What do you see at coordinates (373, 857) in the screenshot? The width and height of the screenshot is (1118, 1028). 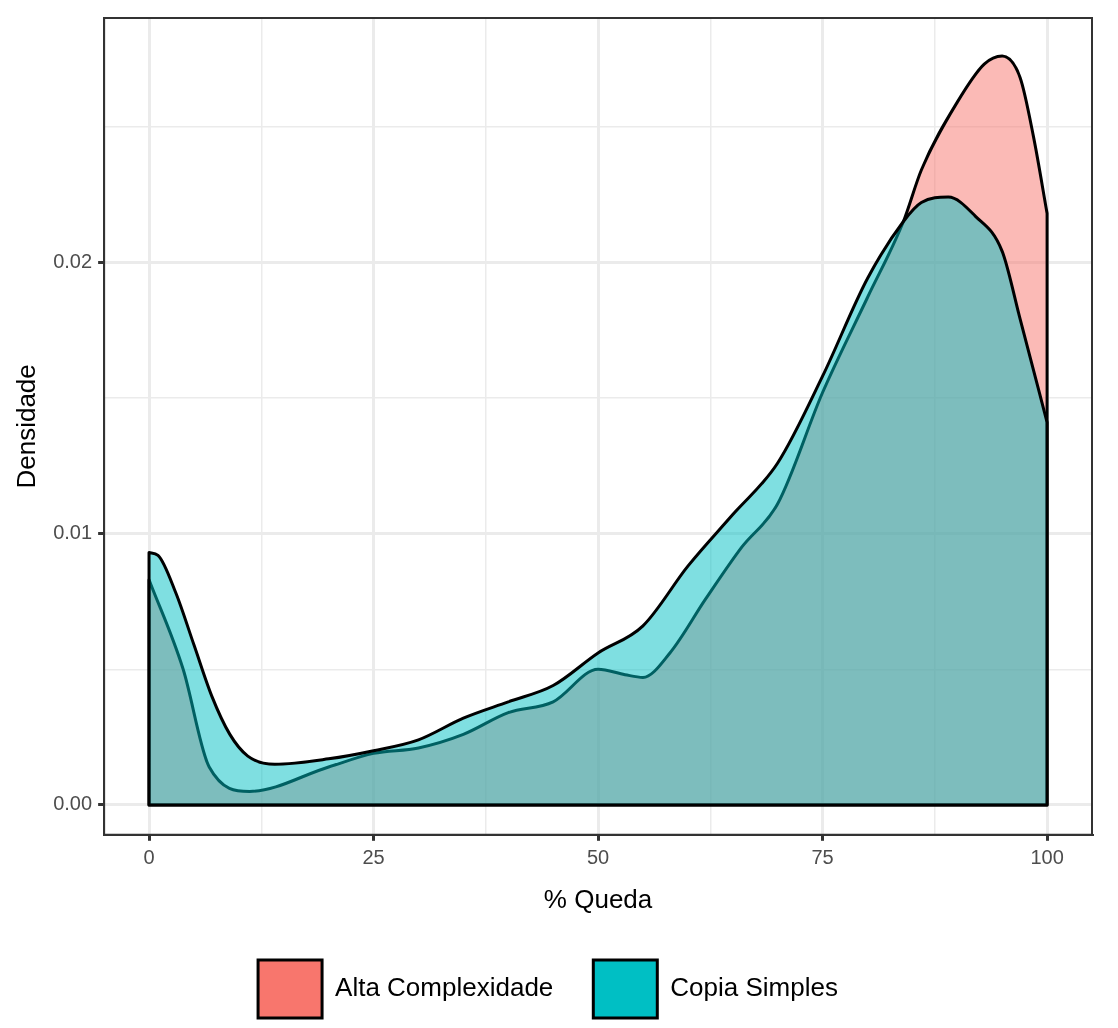 I see `x-tick-label: 25` at bounding box center [373, 857].